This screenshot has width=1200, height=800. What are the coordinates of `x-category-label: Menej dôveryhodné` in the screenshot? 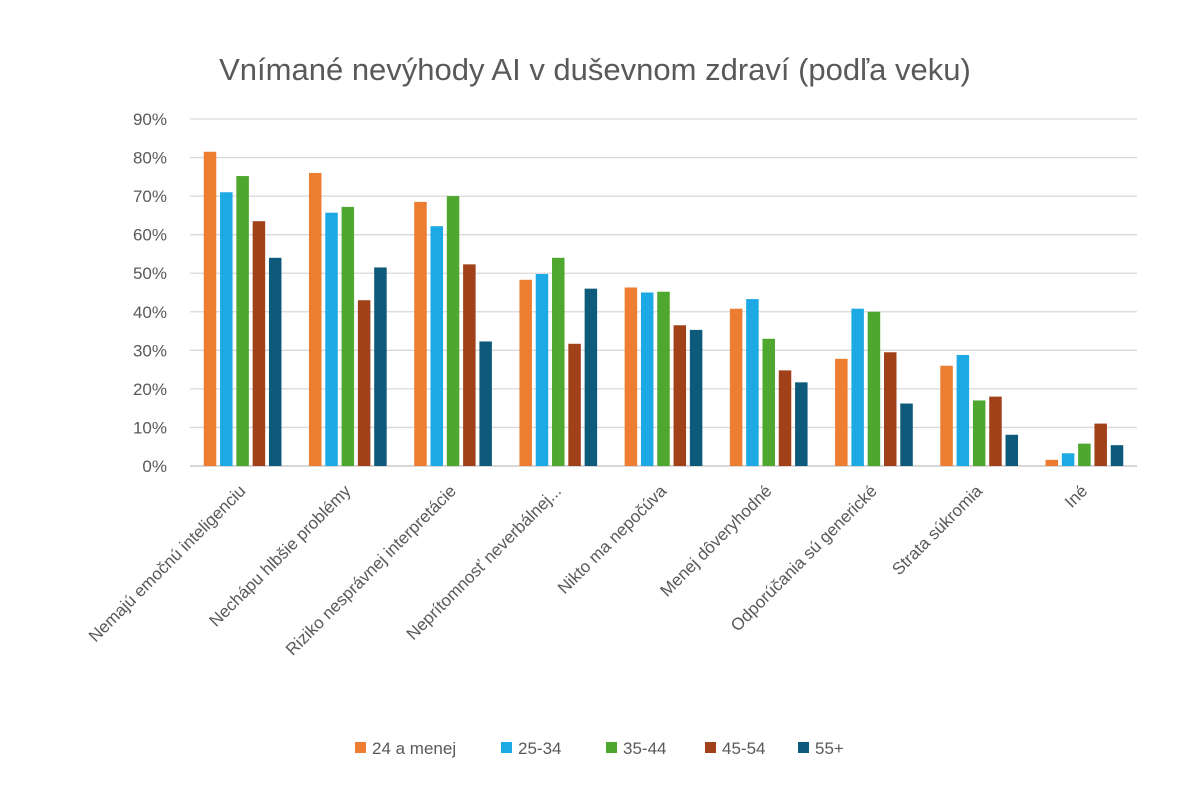 It's located at (716, 540).